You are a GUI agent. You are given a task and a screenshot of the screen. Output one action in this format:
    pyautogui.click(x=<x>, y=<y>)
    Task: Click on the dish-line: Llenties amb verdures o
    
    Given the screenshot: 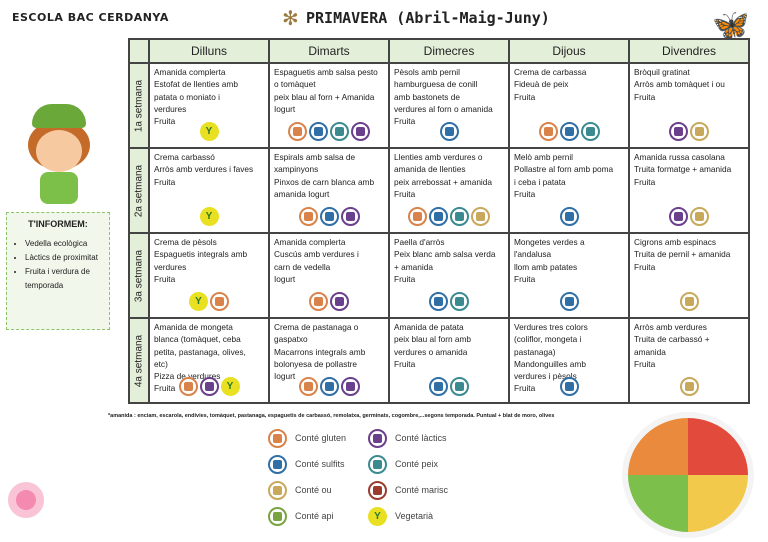 What is the action you would take?
    pyautogui.click(x=438, y=157)
    